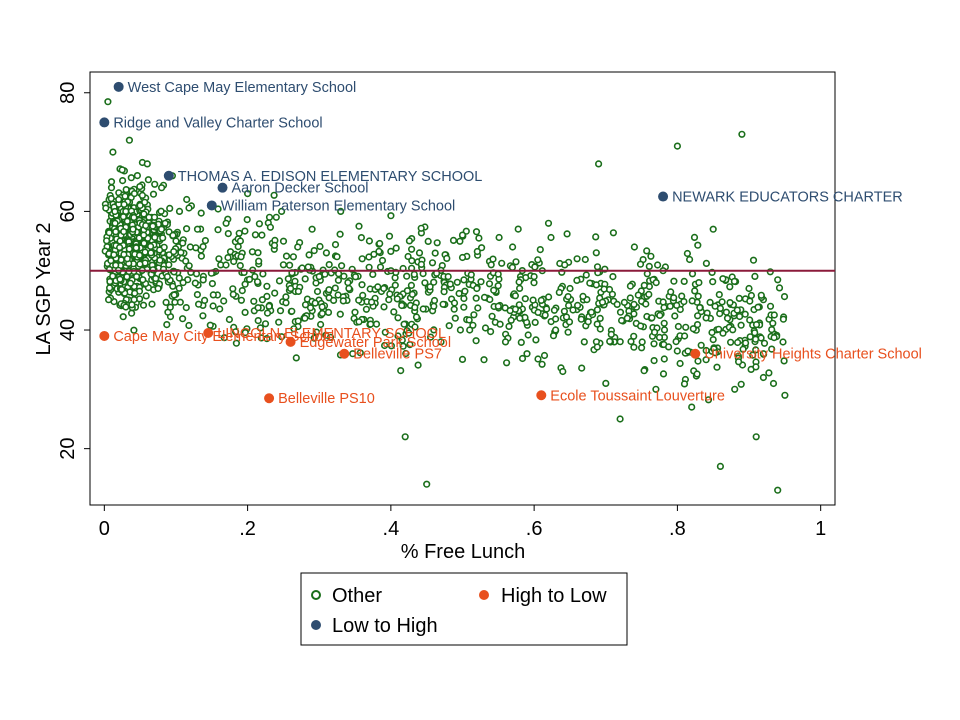 Image resolution: width=960 pixels, height=720 pixels. What do you see at coordinates (397, 355) in the screenshot?
I see `point-label-high-to-low: Belleville PS7` at bounding box center [397, 355].